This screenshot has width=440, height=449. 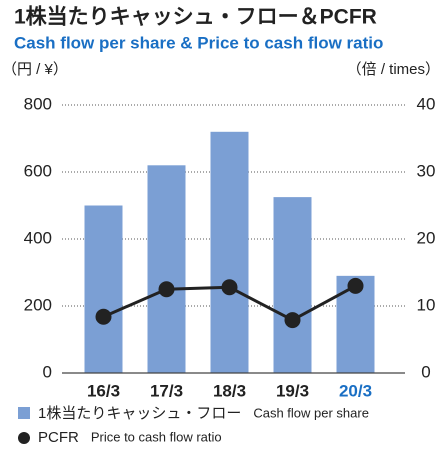 What do you see at coordinates (35, 69) in the screenshot?
I see `y-axis-label: （円 / ¥）` at bounding box center [35, 69].